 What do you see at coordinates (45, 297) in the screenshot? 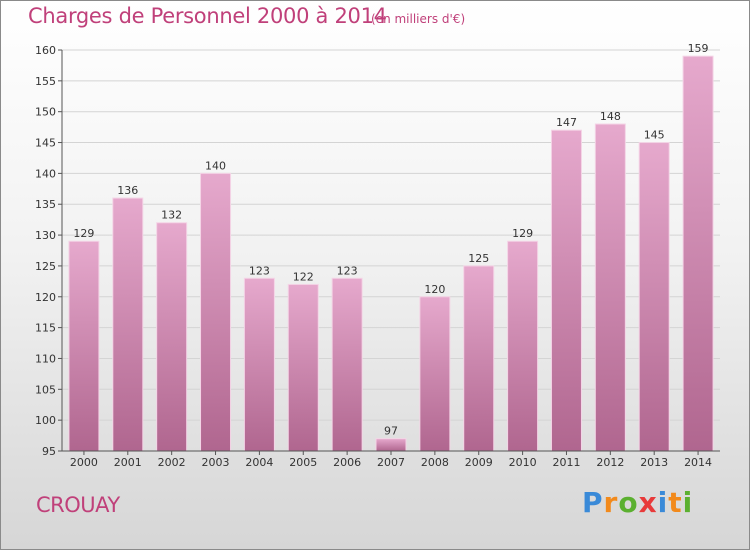
I see `y-tick-label: 120` at bounding box center [45, 297].